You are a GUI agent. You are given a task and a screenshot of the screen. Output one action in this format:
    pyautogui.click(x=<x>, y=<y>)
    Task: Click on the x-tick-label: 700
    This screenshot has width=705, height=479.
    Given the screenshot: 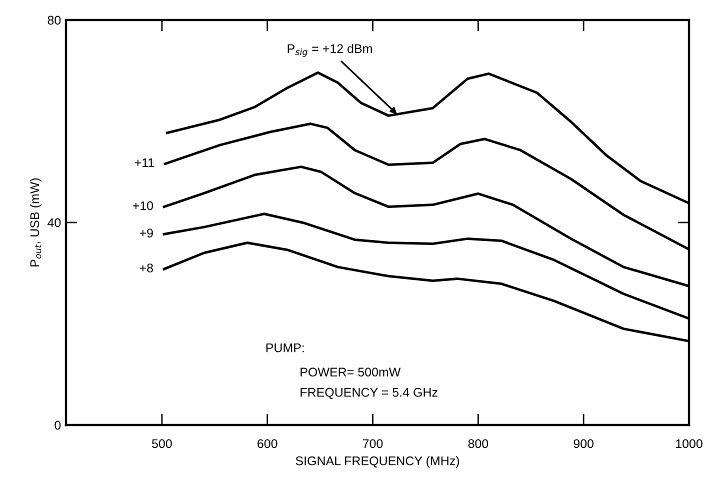 What is the action you would take?
    pyautogui.click(x=372, y=443)
    